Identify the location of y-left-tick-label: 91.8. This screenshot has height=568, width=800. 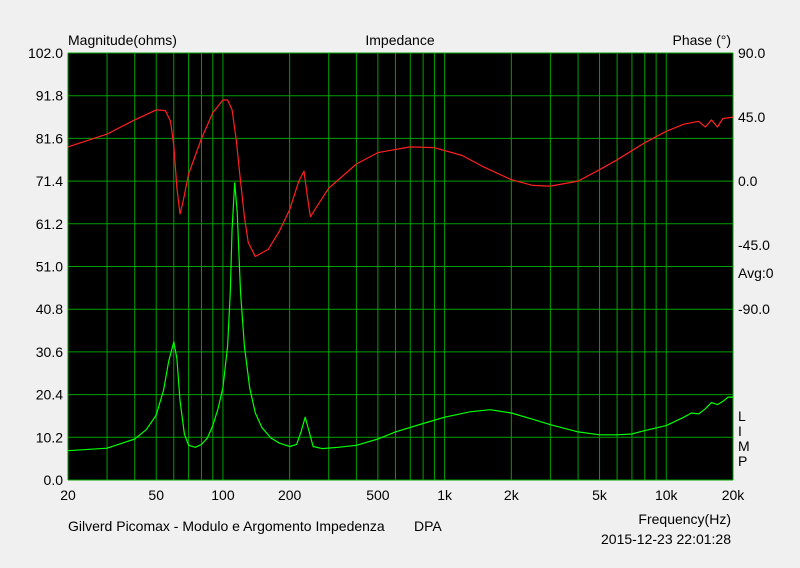
(49, 96).